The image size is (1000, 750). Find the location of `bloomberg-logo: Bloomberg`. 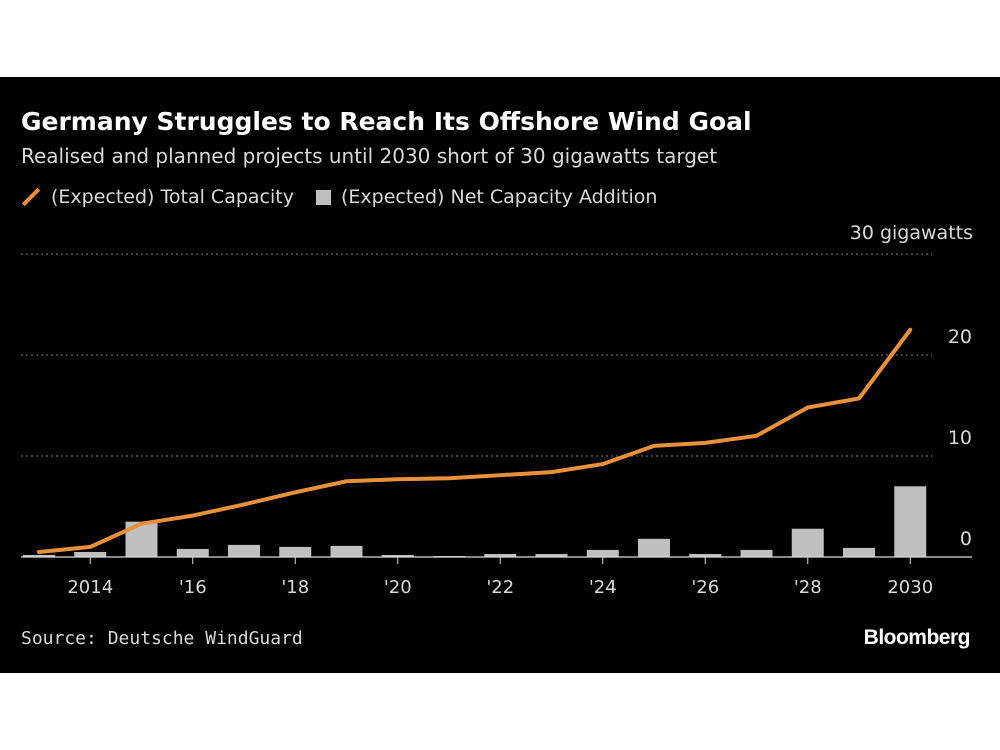

bloomberg-logo: Bloomberg is located at coordinates (917, 637).